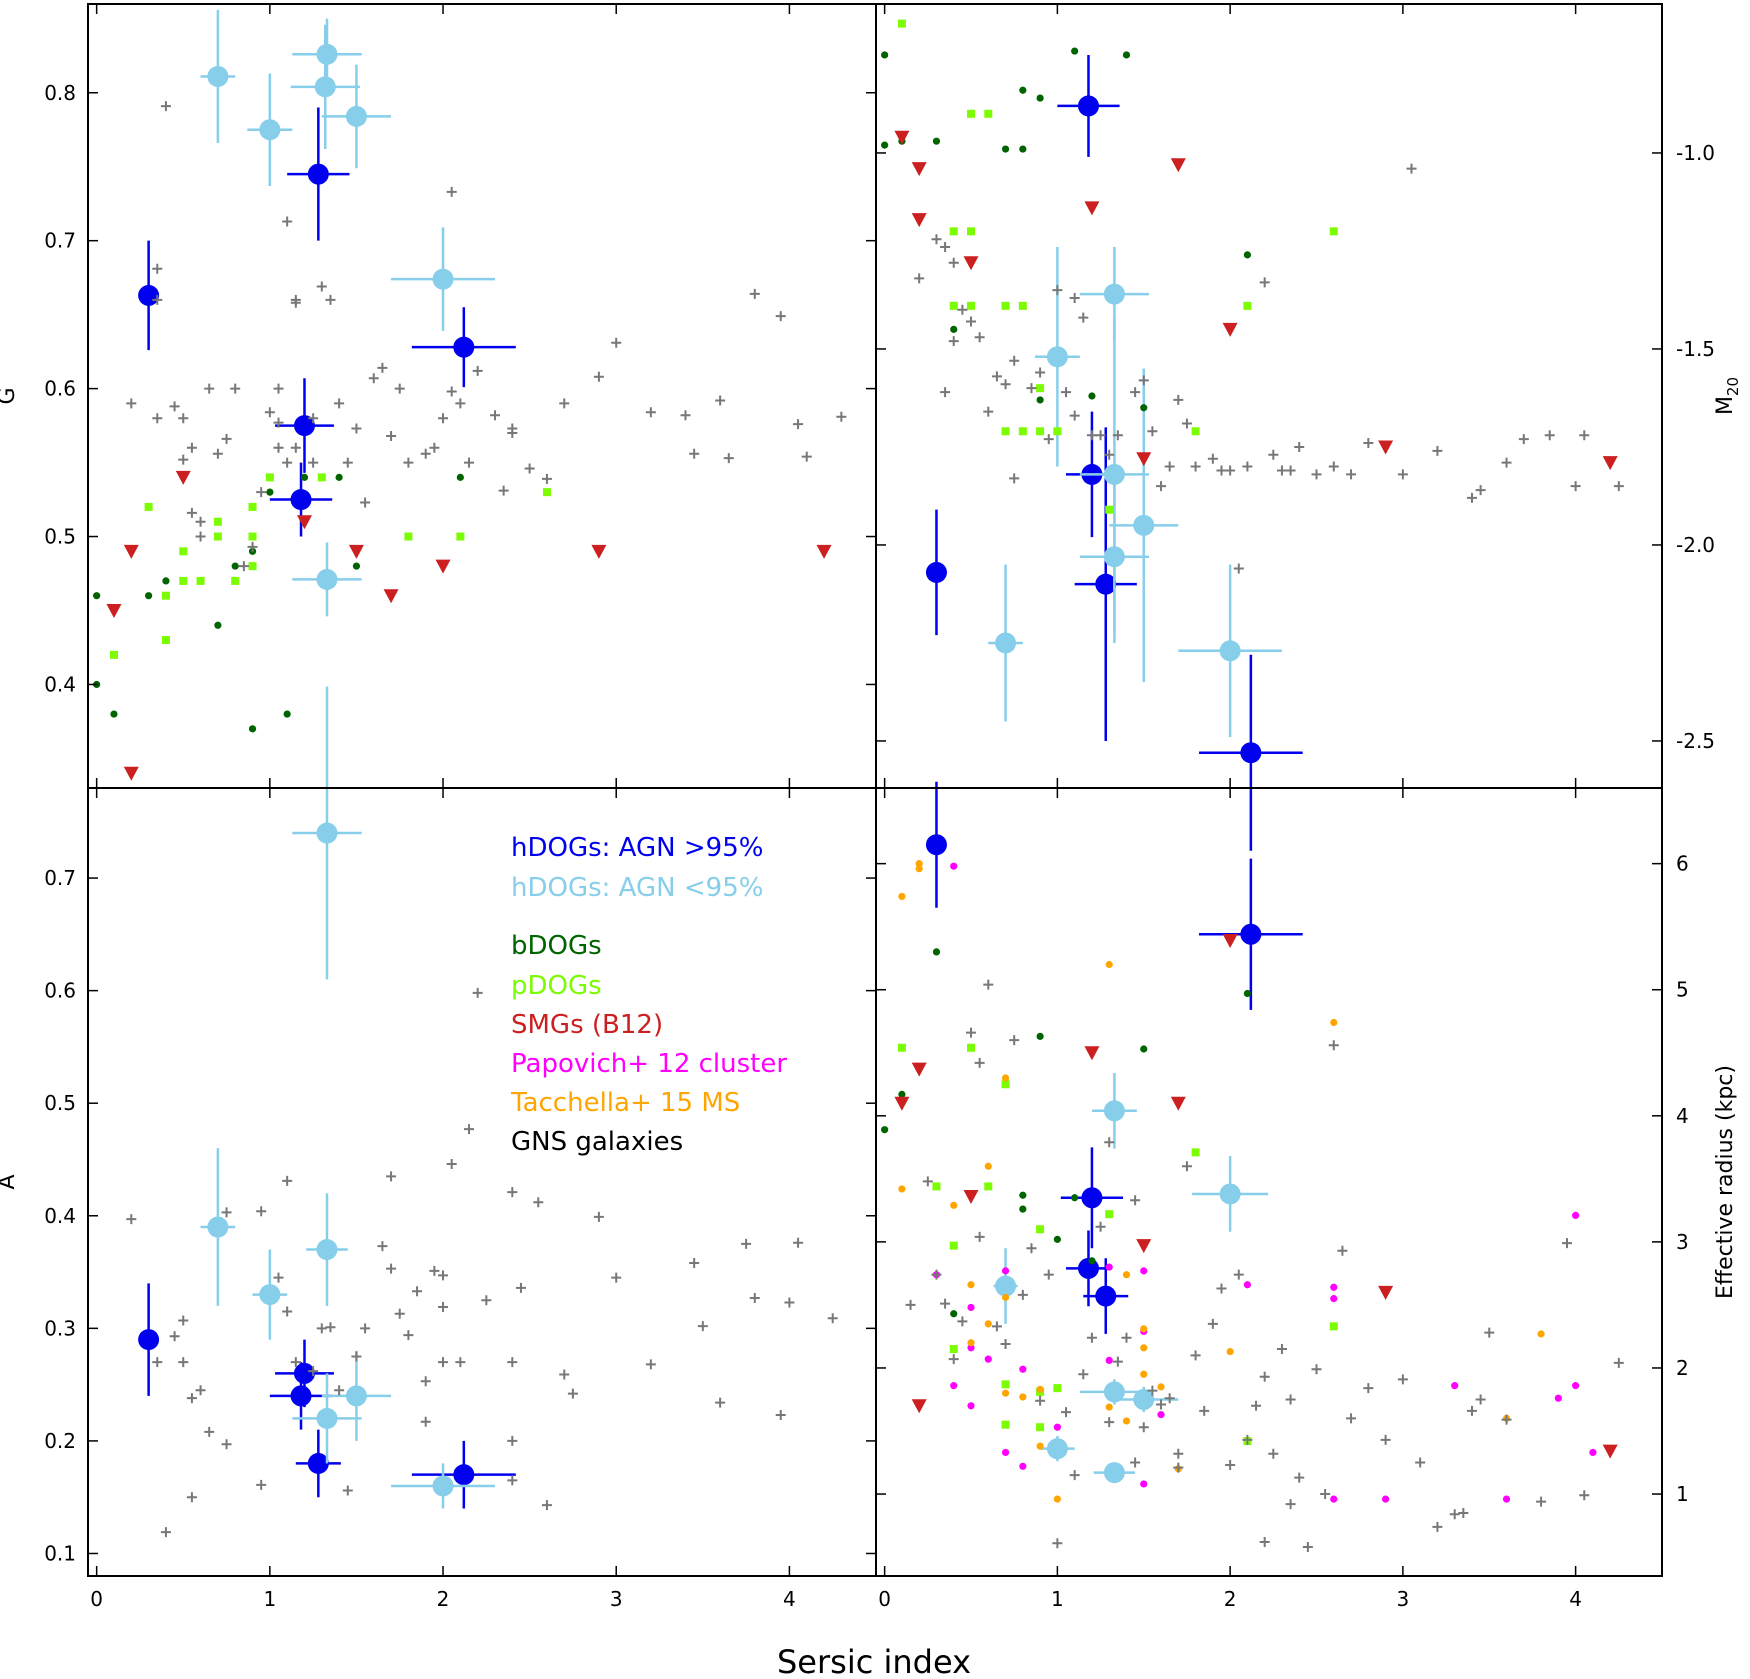 Image resolution: width=1750 pixels, height=1679 pixels. Describe the element at coordinates (1066, 1133) in the screenshot. I see `series-bdogs` at that location.